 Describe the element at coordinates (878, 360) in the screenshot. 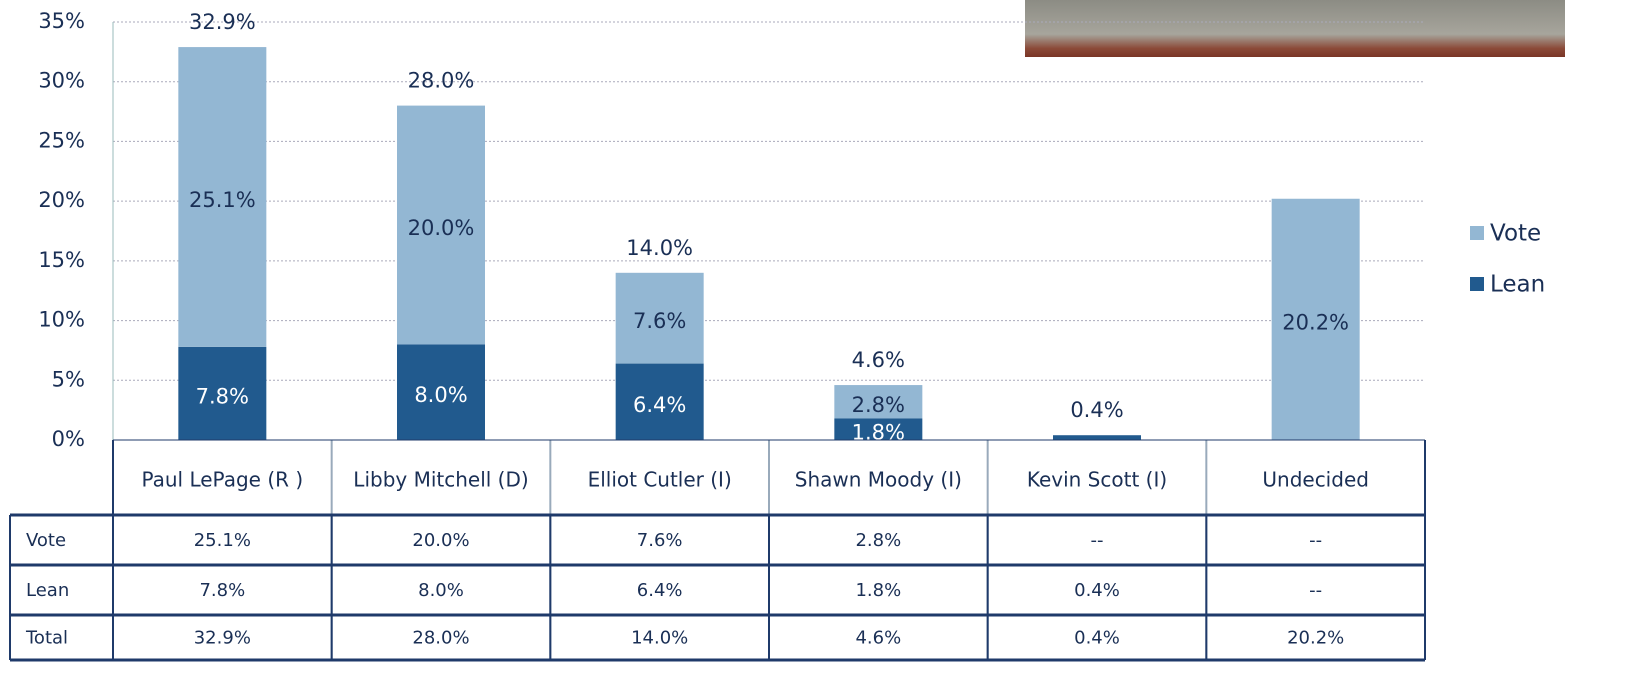

I see `total-label: 4.6%` at that location.